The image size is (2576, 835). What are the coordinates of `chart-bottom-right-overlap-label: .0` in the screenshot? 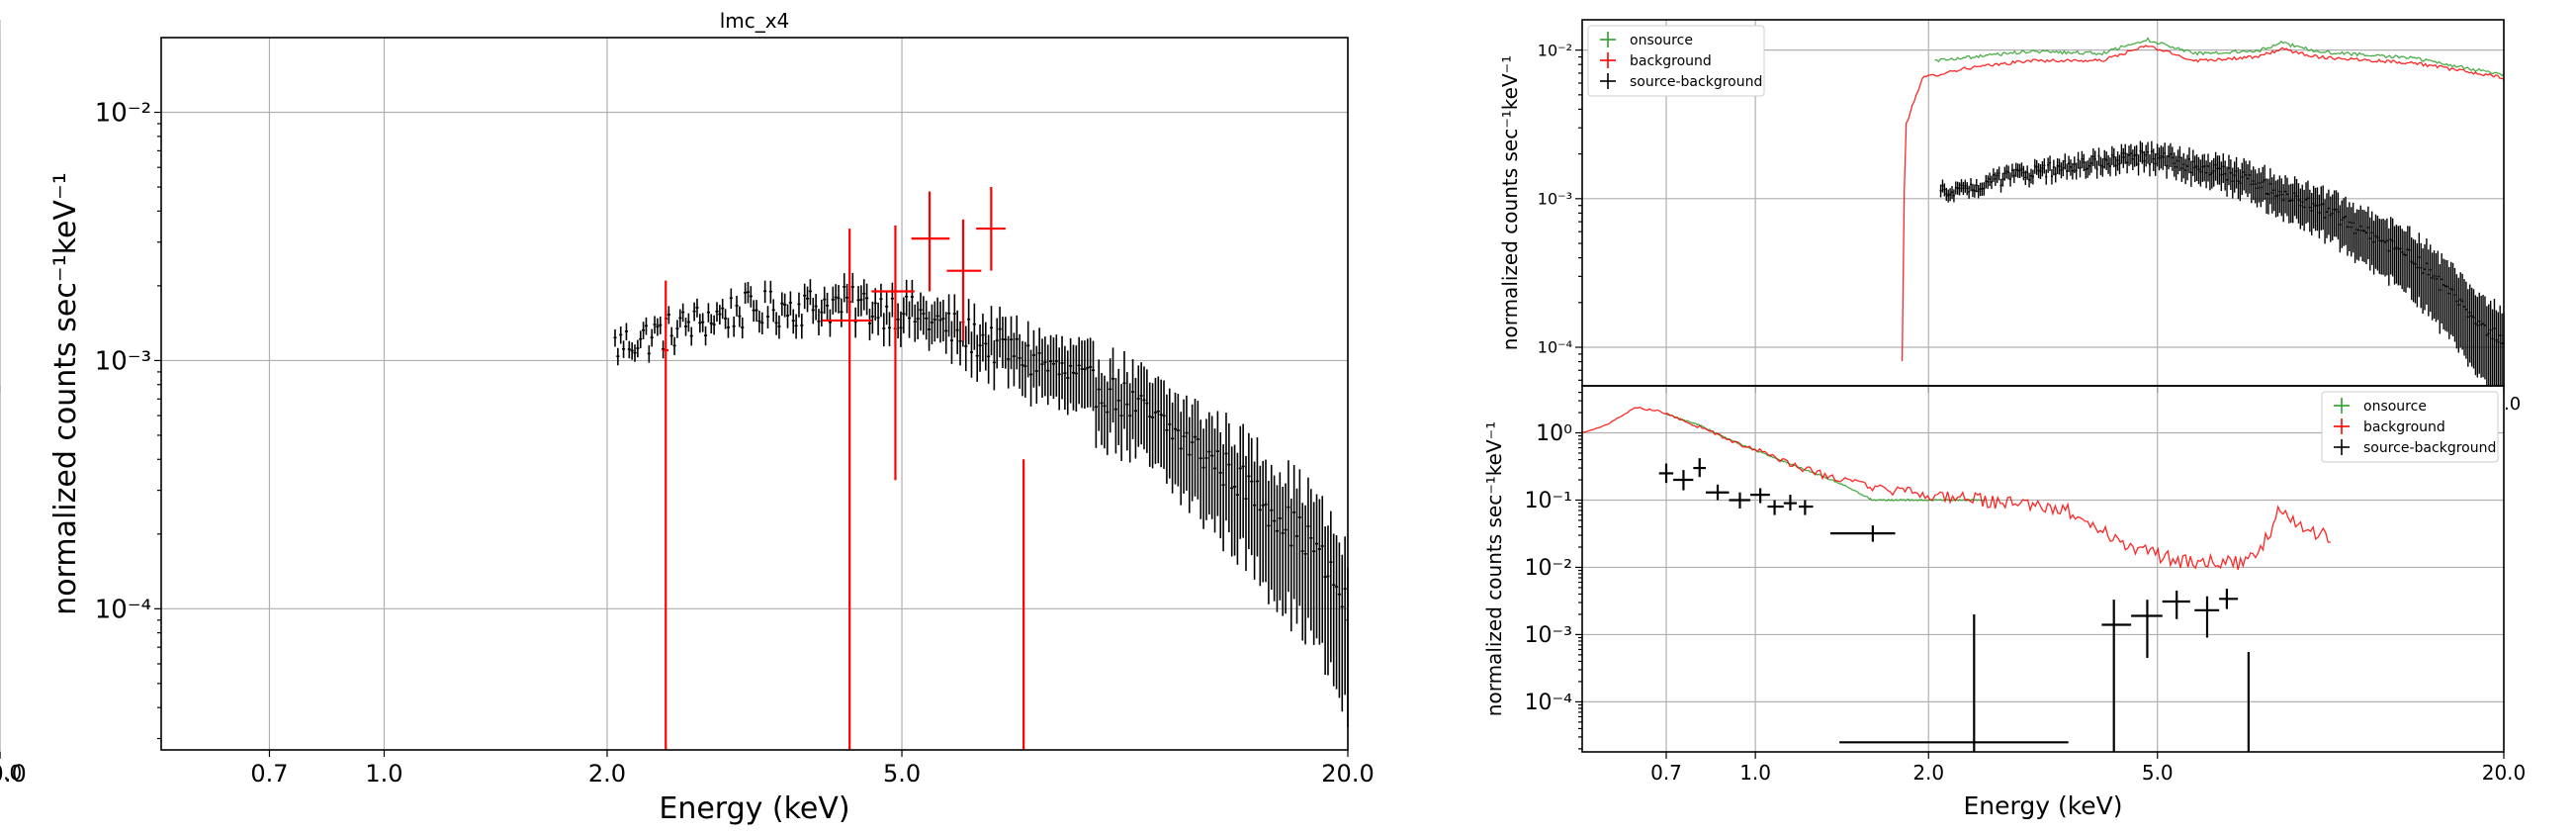 It's located at (2512, 404).